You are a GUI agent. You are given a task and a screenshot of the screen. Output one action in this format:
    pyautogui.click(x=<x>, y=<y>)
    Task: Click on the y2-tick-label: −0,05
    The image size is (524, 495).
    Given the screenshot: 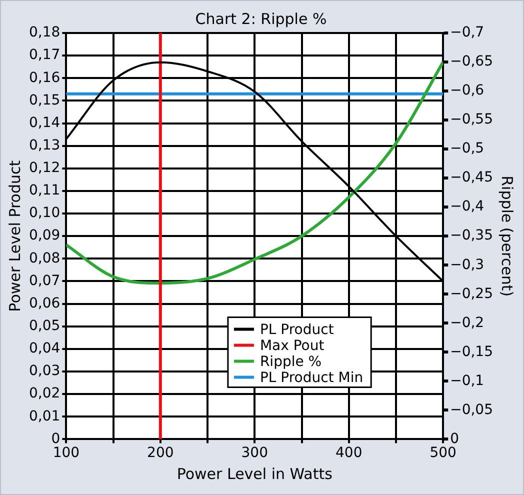 What is the action you would take?
    pyautogui.click(x=472, y=410)
    